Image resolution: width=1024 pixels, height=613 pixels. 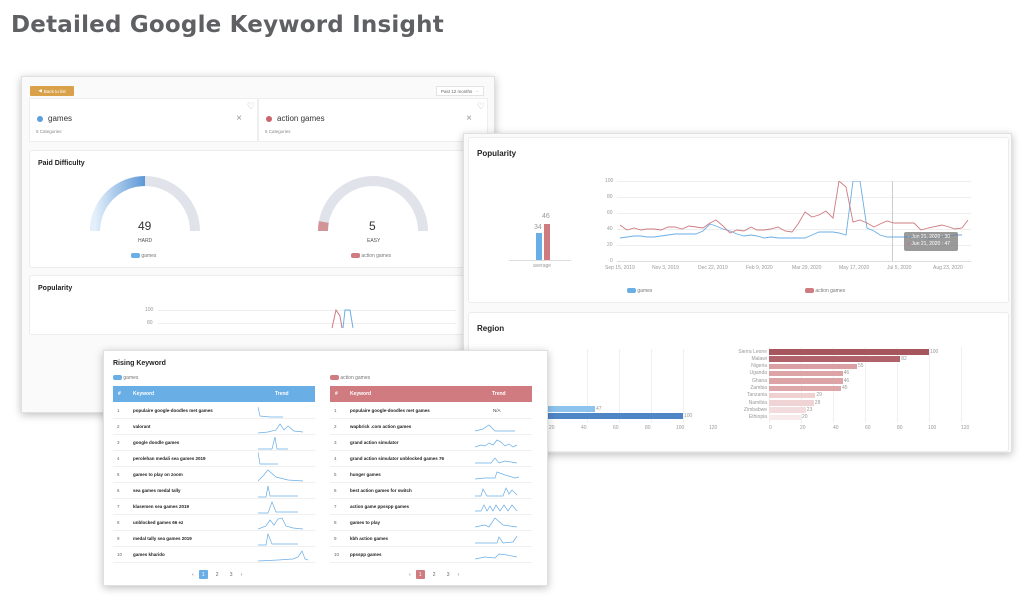 I want to click on card-title: Paid Difficulty, so click(x=61, y=163).